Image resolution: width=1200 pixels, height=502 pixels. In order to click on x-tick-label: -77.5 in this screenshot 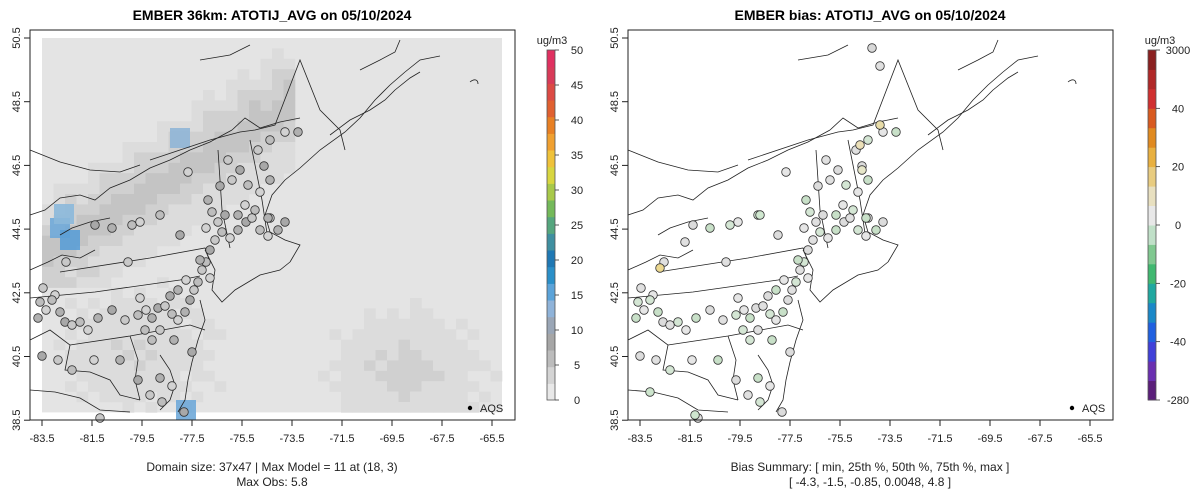, I will do `click(789, 439)`.